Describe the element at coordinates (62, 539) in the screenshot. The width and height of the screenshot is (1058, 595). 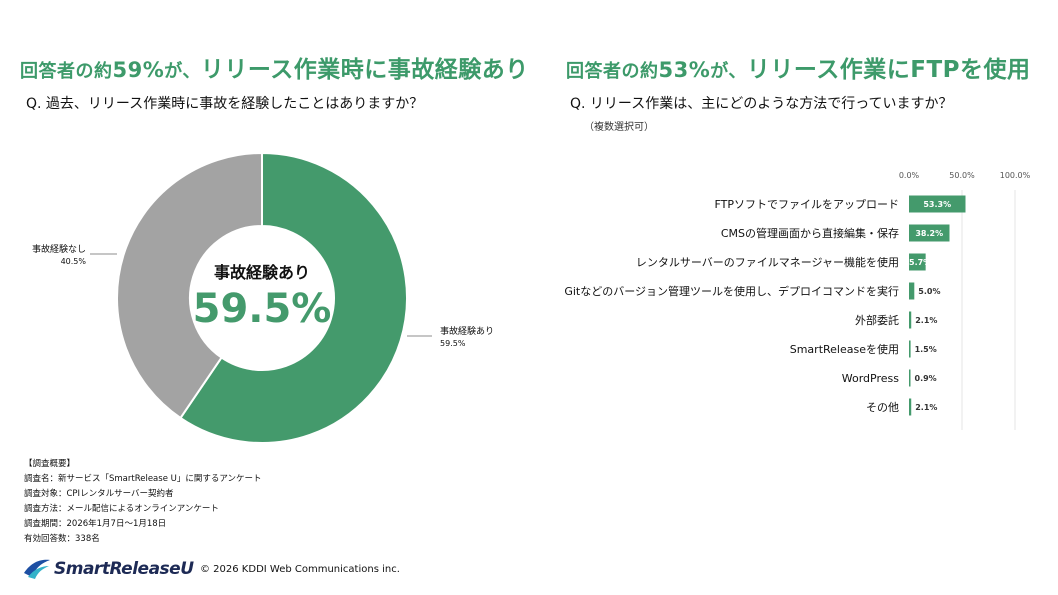
I see `survey-line-count: 有効回答数：338名` at that location.